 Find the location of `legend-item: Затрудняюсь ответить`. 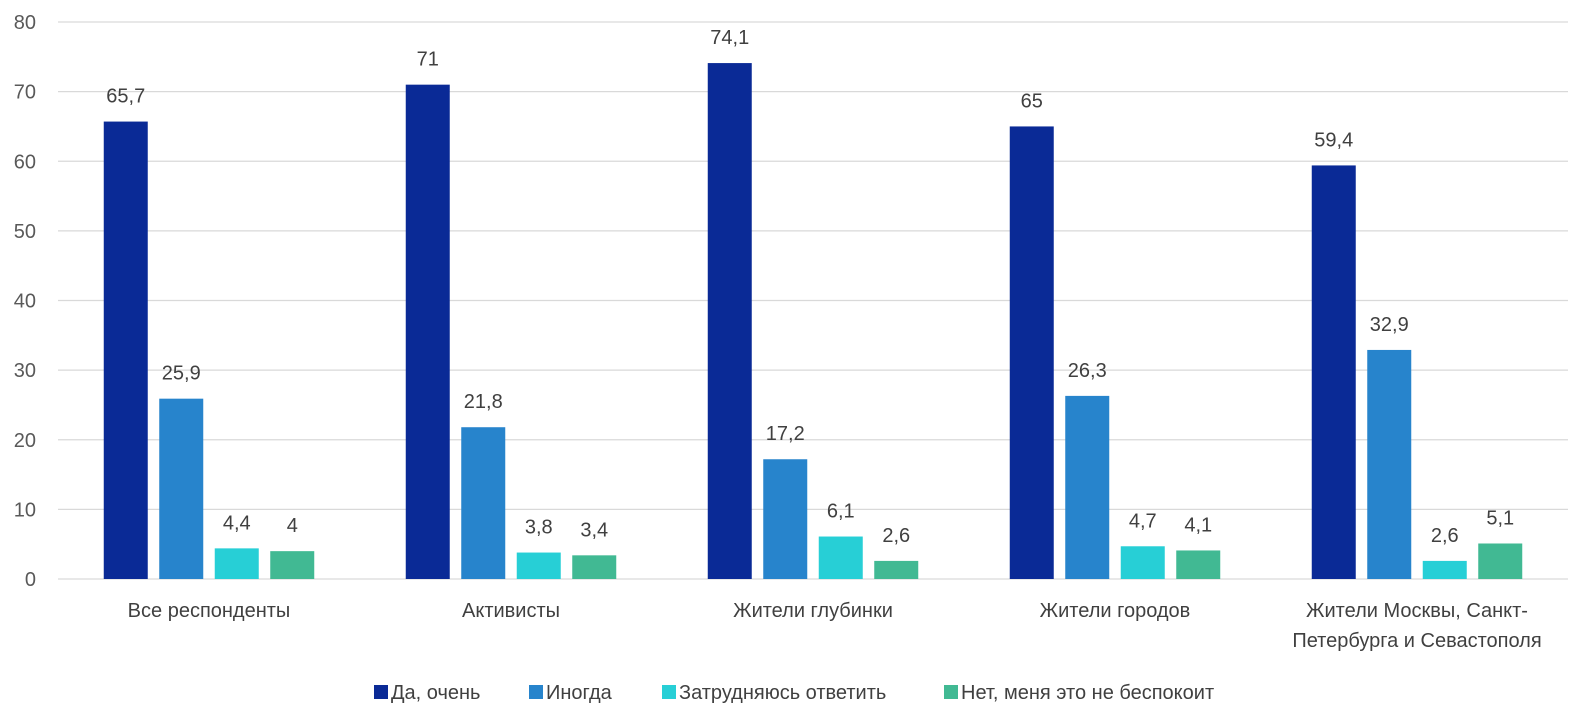

legend-item: Затрудняюсь ответить is located at coordinates (774, 693).